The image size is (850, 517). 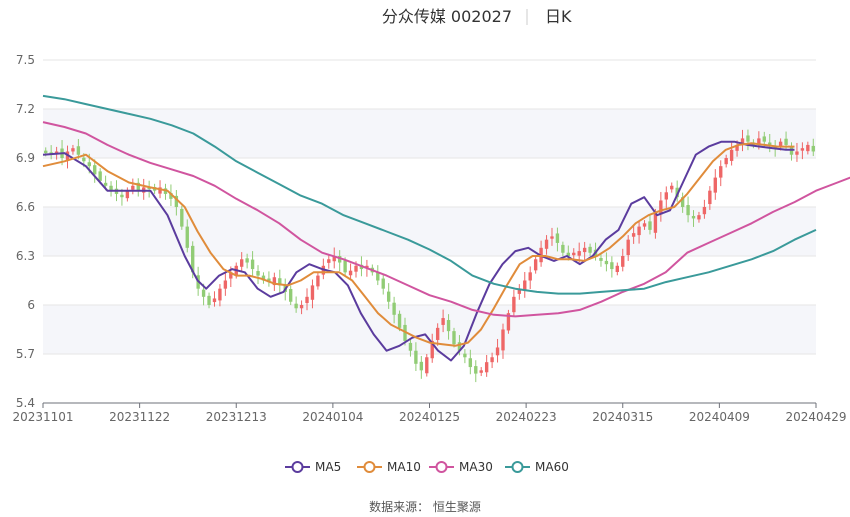 What do you see at coordinates (42, 417) in the screenshot?
I see `x-tick-label: 20231101` at bounding box center [42, 417].